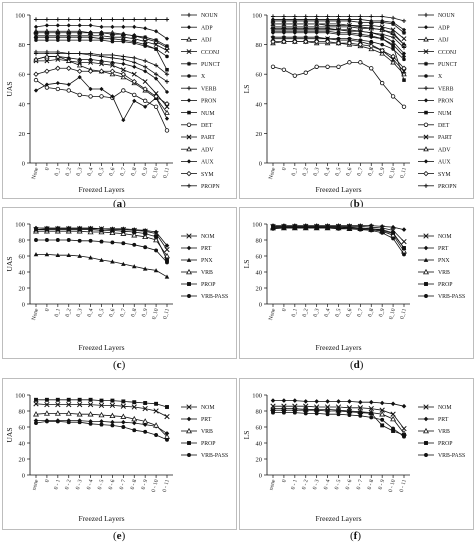 The image size is (474, 545). I want to click on legend-label: NOUN, so click(210, 16).